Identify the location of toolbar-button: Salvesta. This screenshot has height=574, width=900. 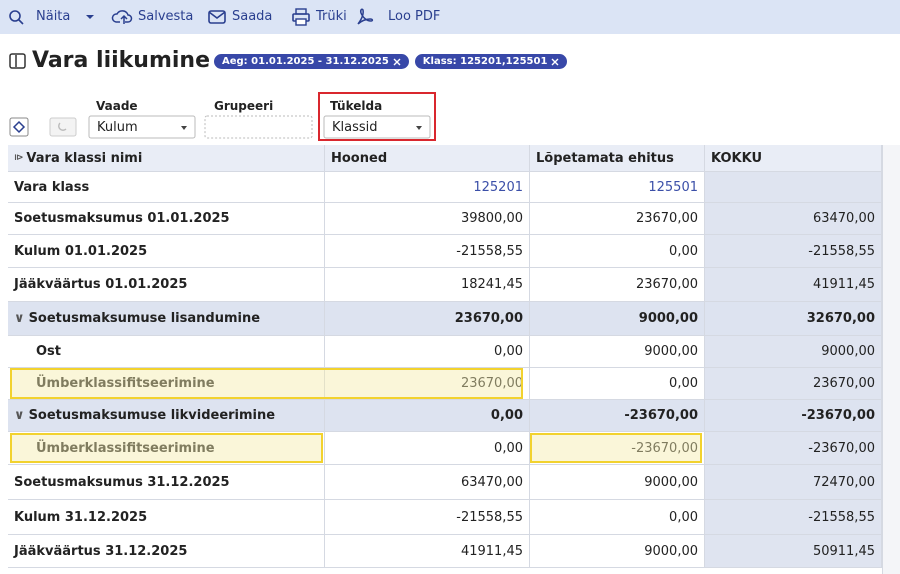
(166, 16).